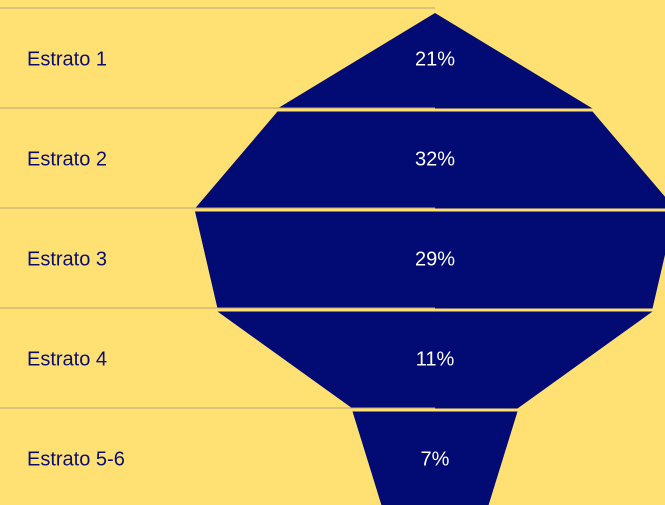 Image resolution: width=665 pixels, height=505 pixels. Describe the element at coordinates (67, 159) in the screenshot. I see `category-label: Estrato 2` at that location.